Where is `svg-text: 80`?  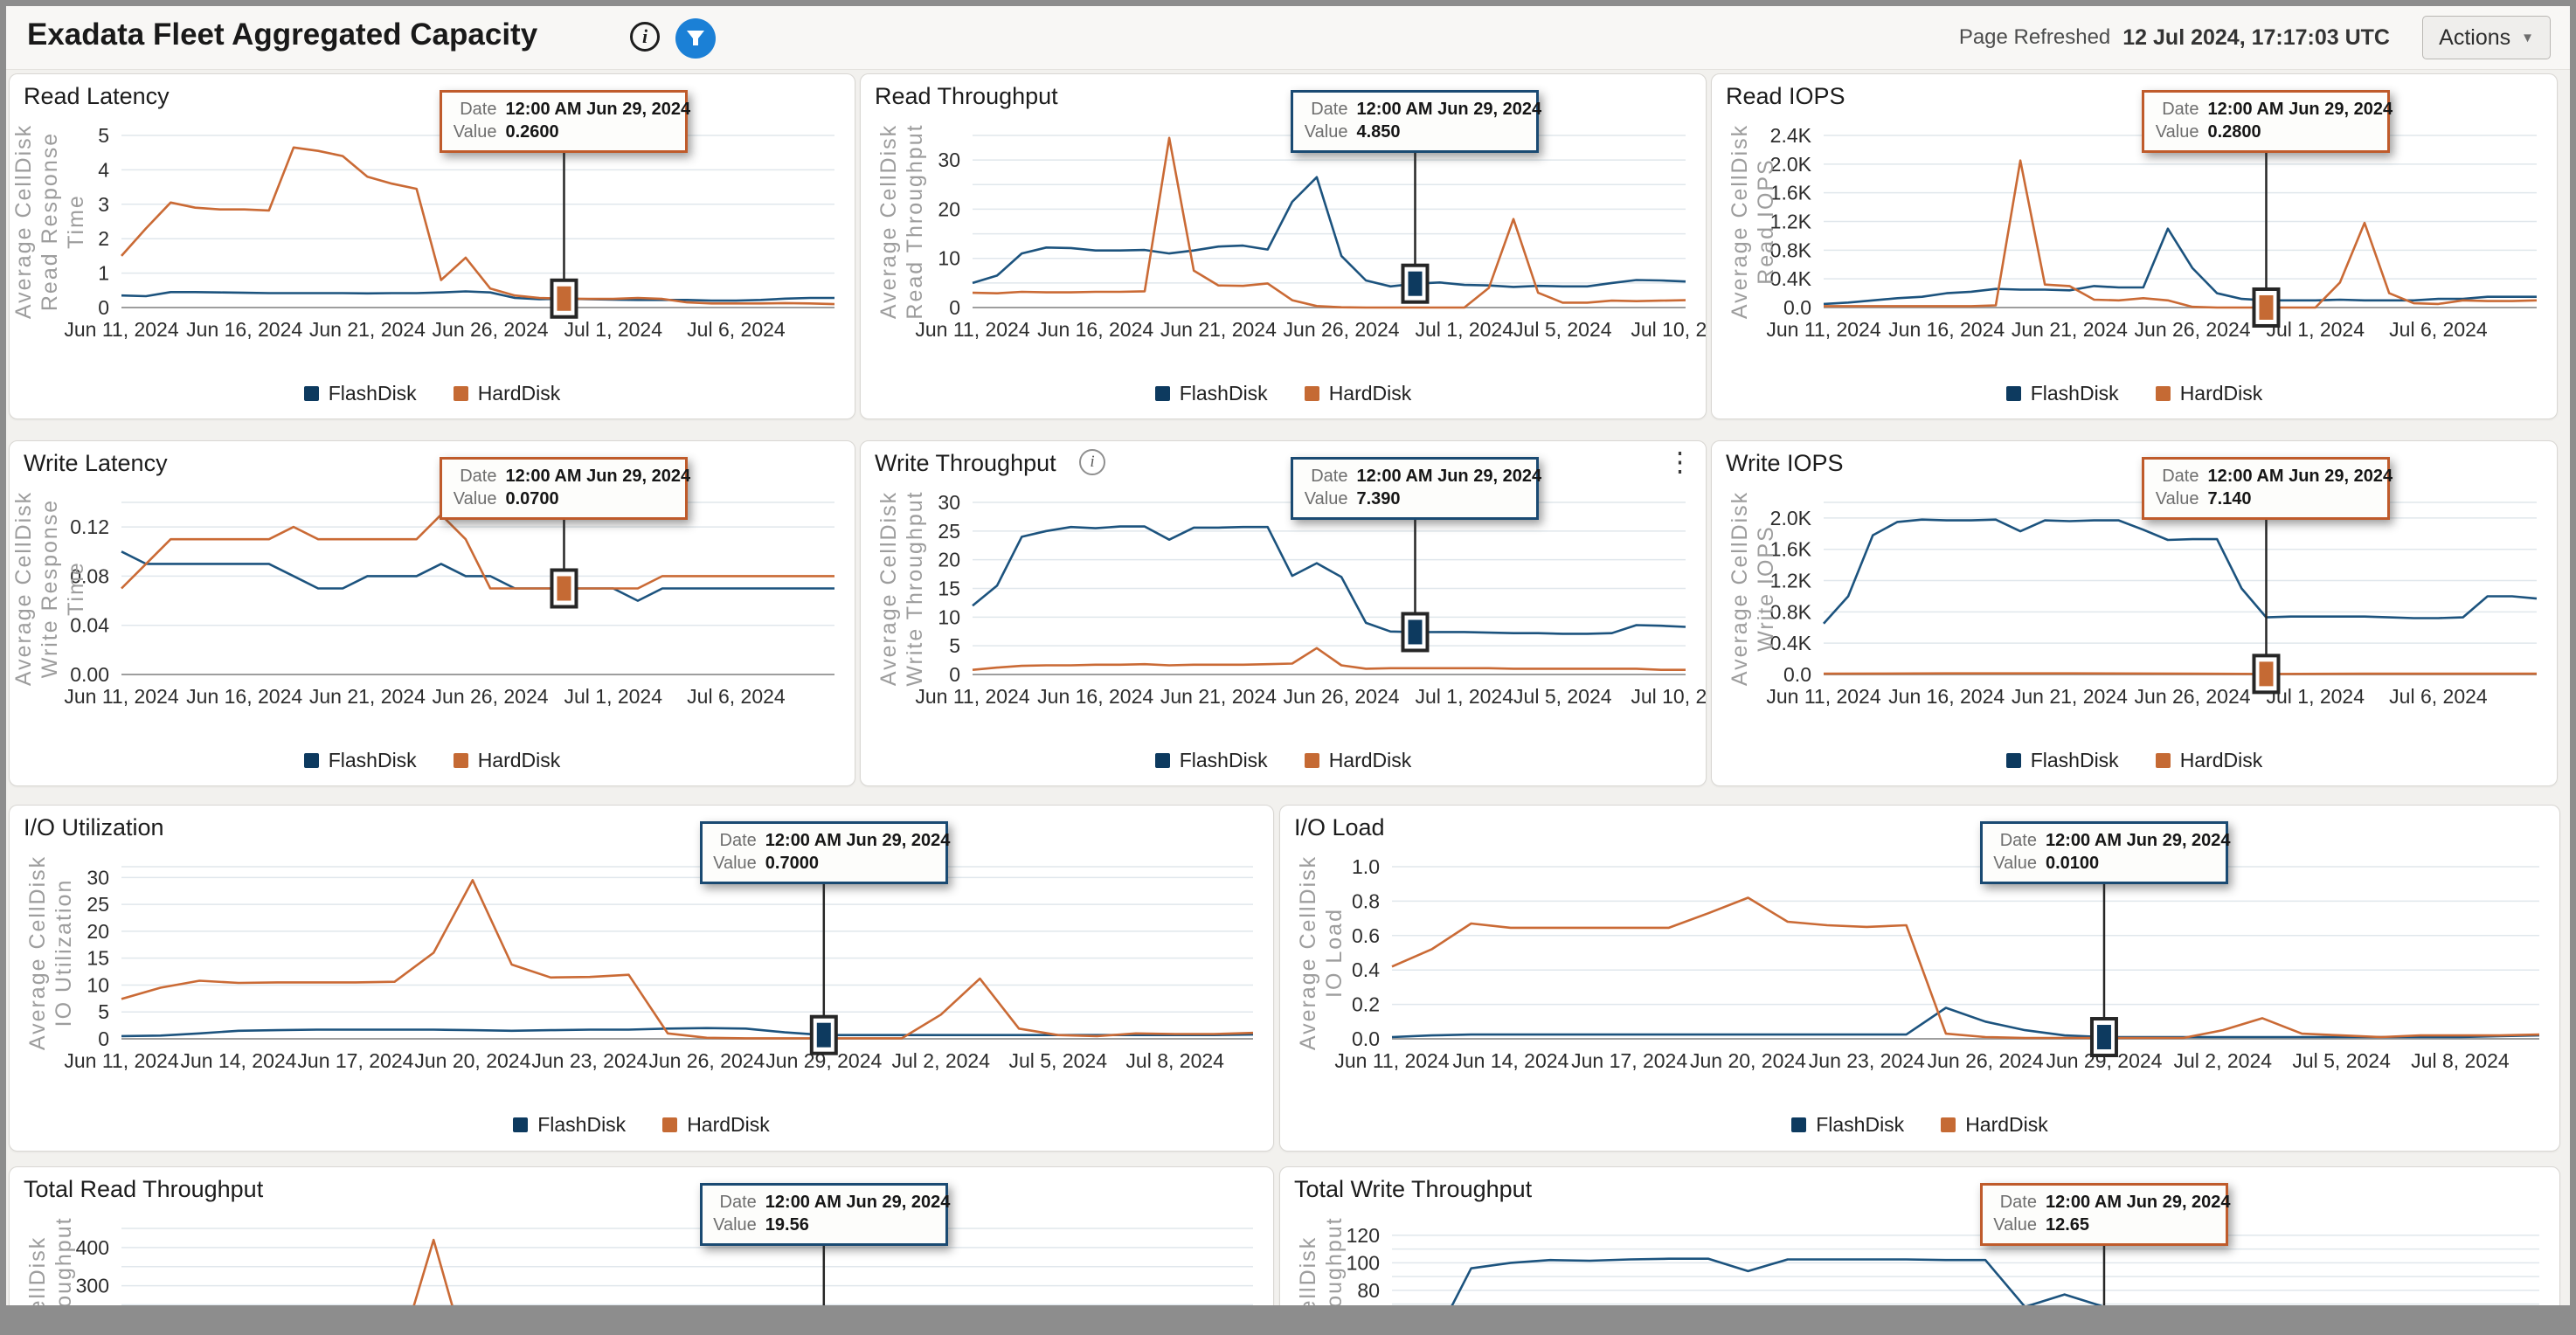 svg-text: 80 is located at coordinates (1368, 1290).